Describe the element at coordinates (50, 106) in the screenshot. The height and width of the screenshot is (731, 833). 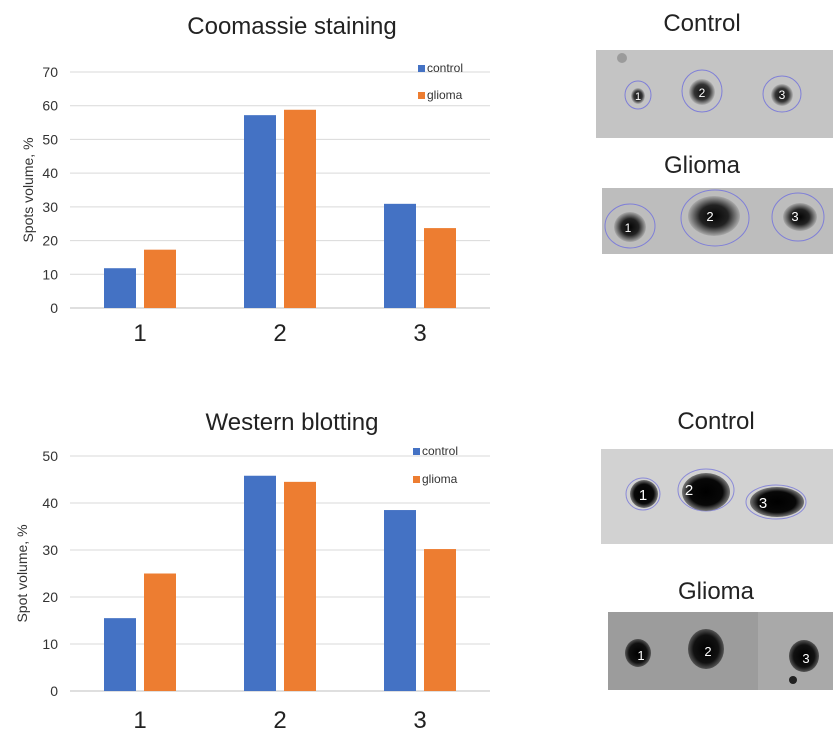
I see `y-tick-label: 60` at that location.